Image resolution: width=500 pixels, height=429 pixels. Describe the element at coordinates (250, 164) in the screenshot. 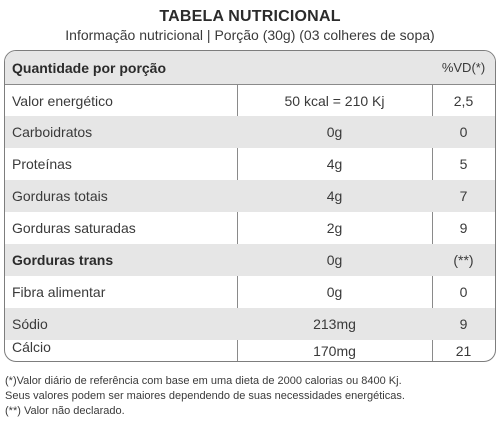

I see `table-row: Proteínas 4g 5` at that location.